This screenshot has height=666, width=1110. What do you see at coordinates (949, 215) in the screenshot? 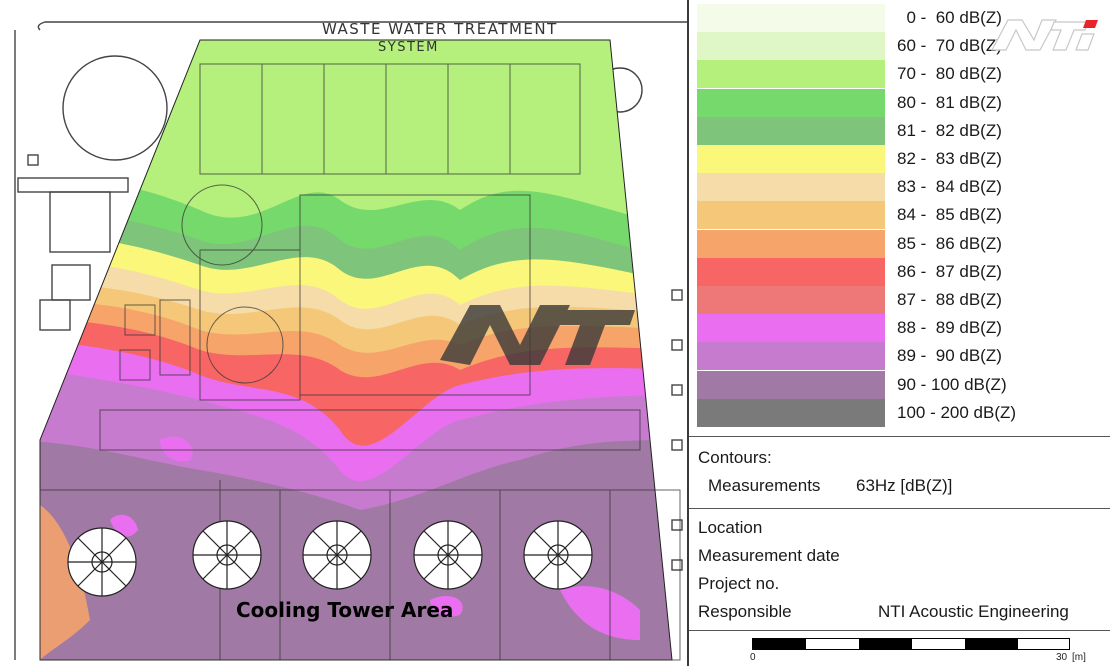
I see `legend-label: 84 - 85 dB(Z)` at bounding box center [949, 215].